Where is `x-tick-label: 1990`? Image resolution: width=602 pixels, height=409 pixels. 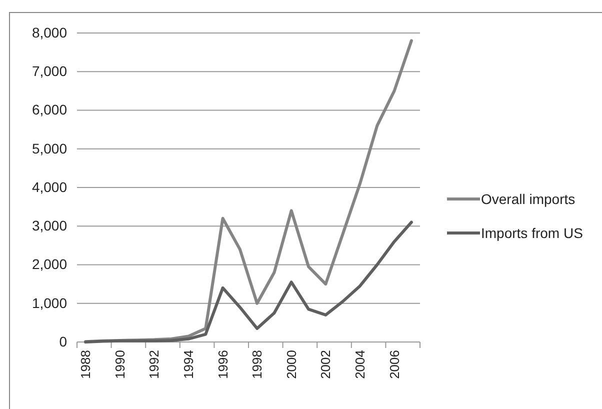
x-tick-label: 1990 is located at coordinates (120, 364).